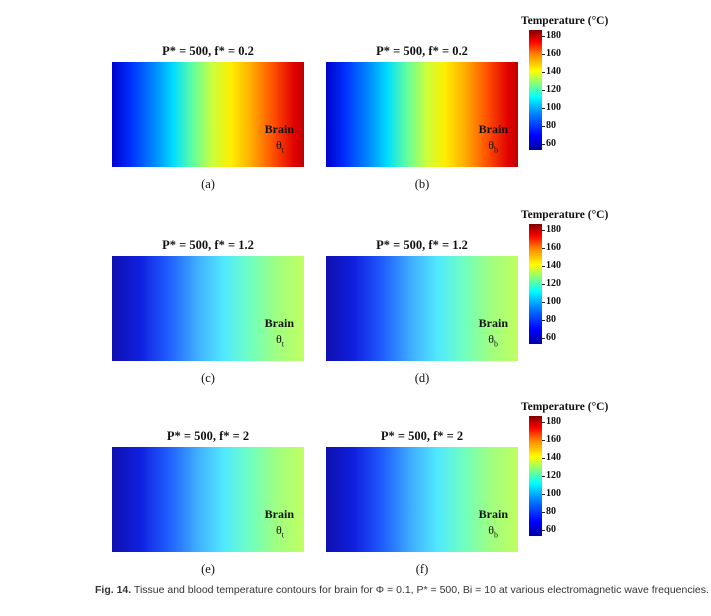 The width and height of the screenshot is (711, 616). I want to click on subfigure-label: (e), so click(208, 569).